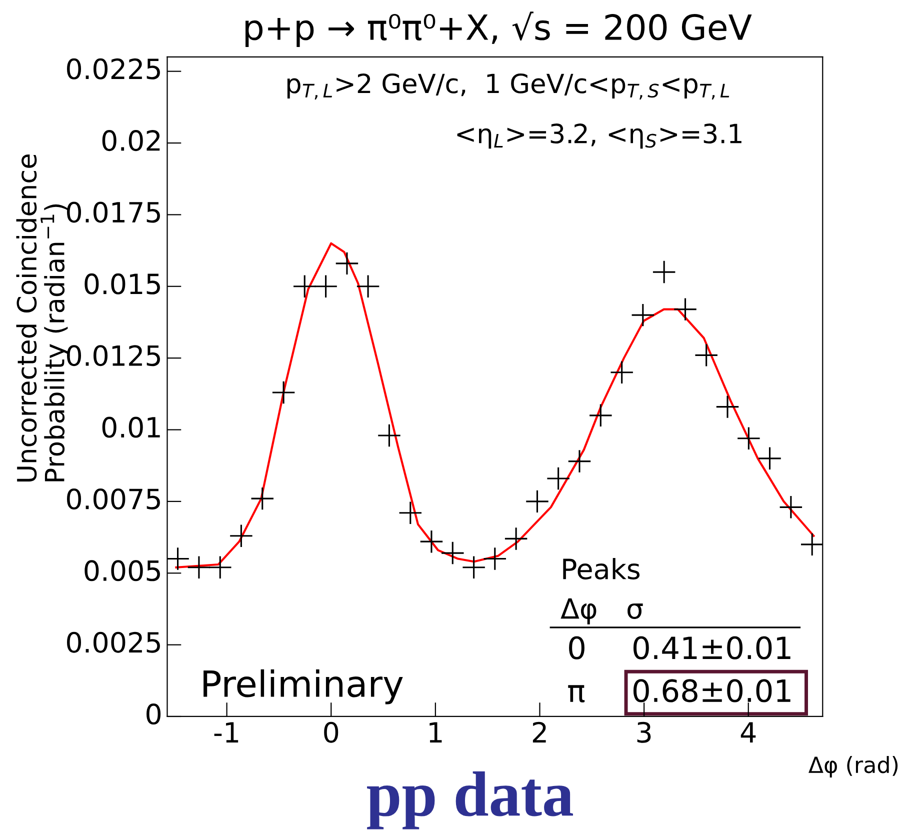 Image resolution: width=904 pixels, height=838 pixels. Describe the element at coordinates (711, 690) in the screenshot. I see `annotation: 0.68±0.01` at that location.